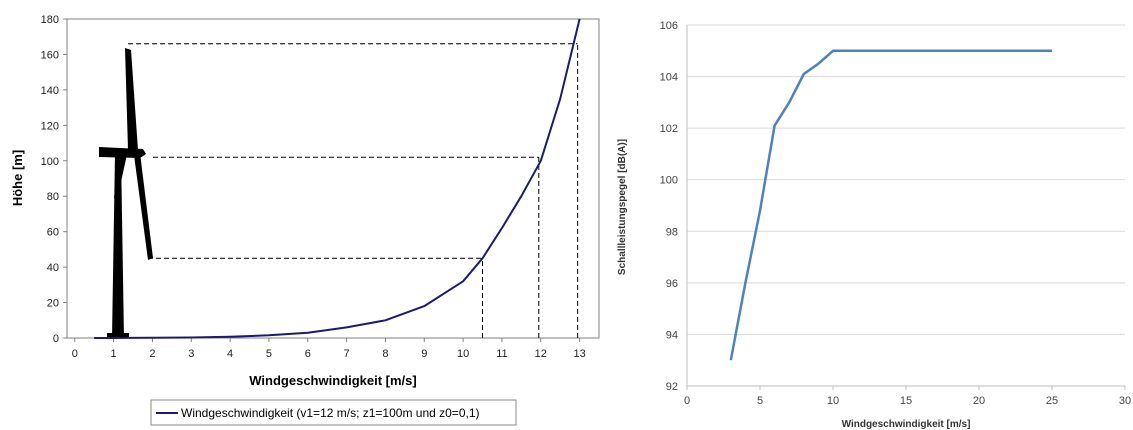  I want to click on y-tick-label: 96, so click(672, 284).